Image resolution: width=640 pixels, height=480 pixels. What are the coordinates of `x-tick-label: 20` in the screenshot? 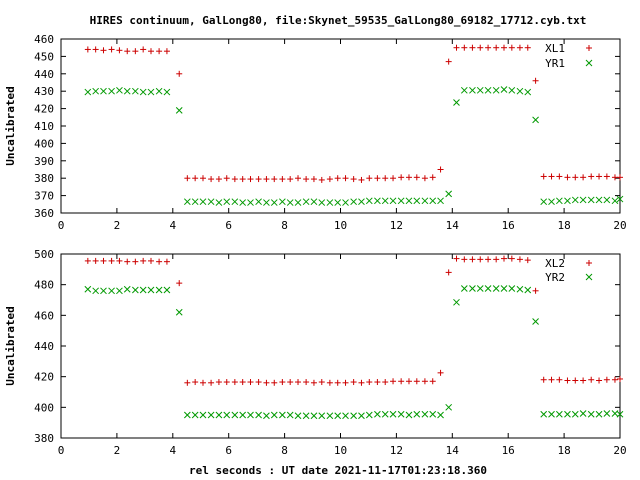 It's located at (619, 225).